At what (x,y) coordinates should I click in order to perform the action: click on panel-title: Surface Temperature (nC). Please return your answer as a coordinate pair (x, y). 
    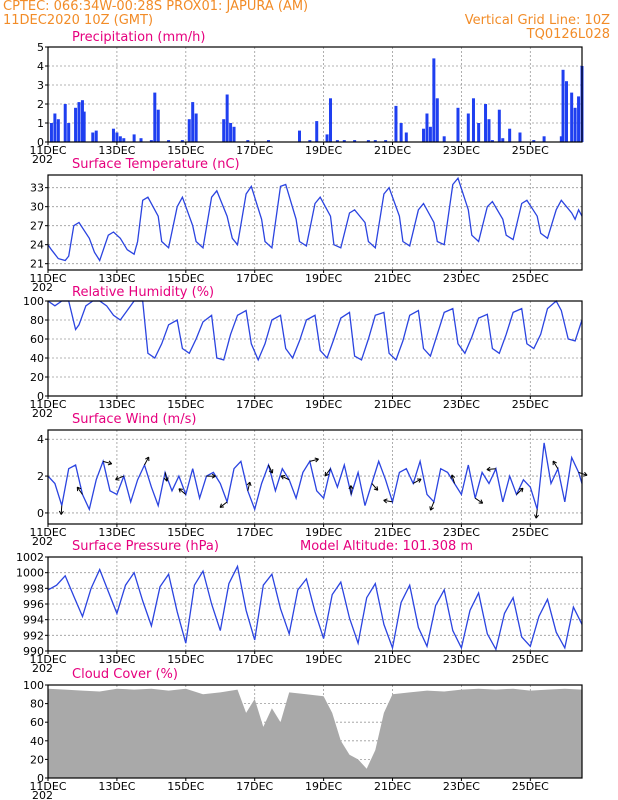
    Looking at the image, I should click on (156, 164).